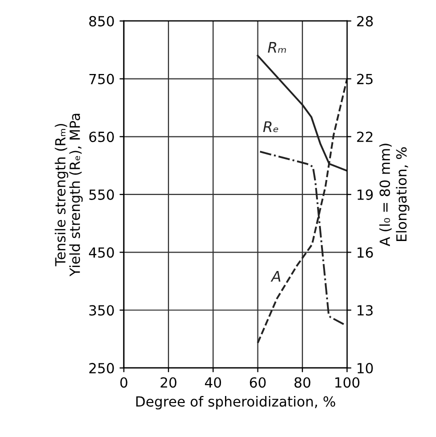  I want to click on y-tick-label: 250, so click(101, 368).